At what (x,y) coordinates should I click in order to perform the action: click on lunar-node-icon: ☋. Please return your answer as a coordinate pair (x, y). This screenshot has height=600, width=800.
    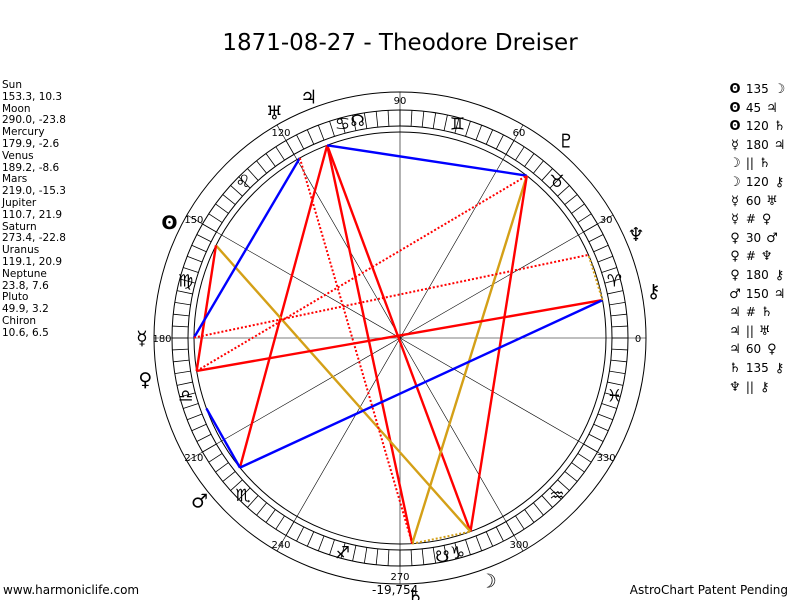
    Looking at the image, I should click on (442, 556).